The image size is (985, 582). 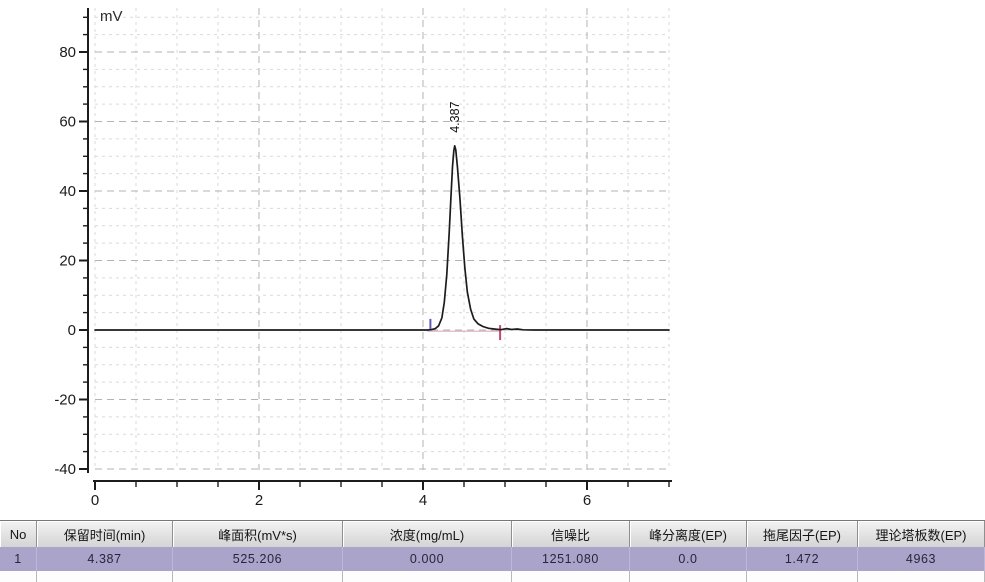 What do you see at coordinates (67, 52) in the screenshot?
I see `y-tick-label: 80` at bounding box center [67, 52].